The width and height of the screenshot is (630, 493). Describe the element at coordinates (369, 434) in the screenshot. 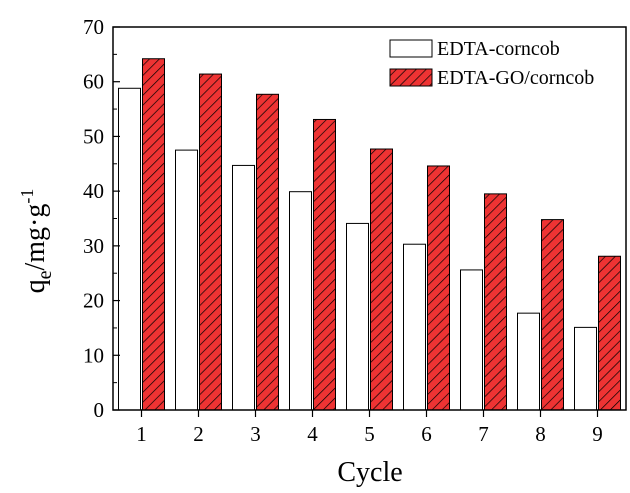

I see `x-tick-label: 5` at that location.